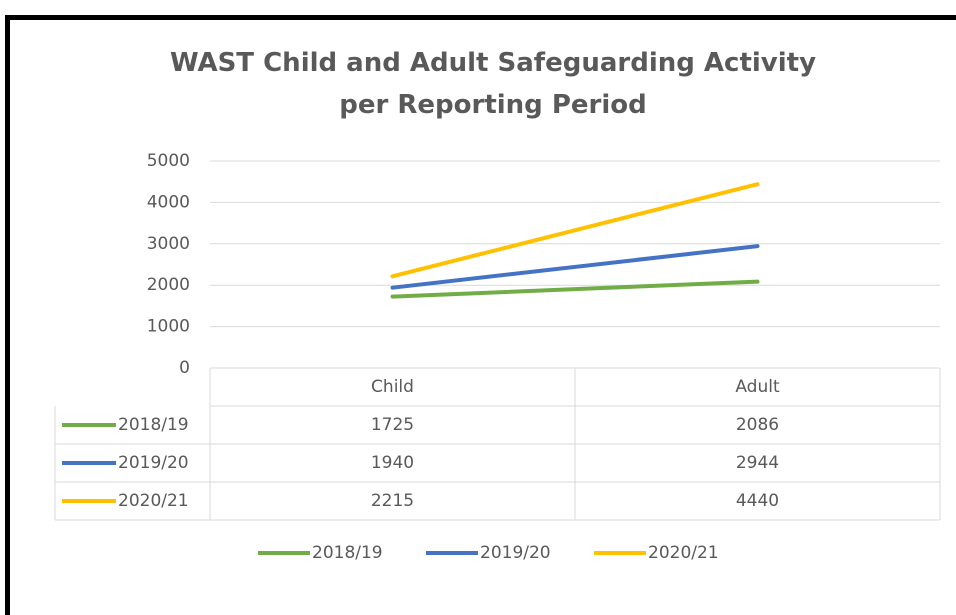 This screenshot has height=615, width=956. I want to click on table-cell: 1725, so click(392, 425).